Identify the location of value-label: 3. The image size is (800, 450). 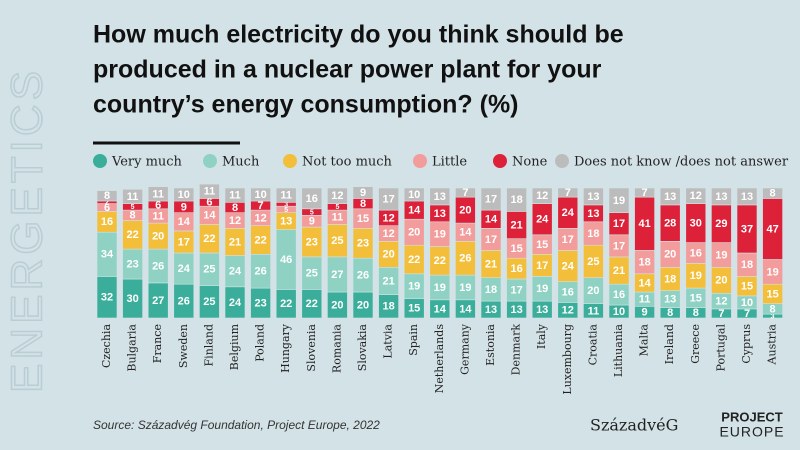
(773, 316).